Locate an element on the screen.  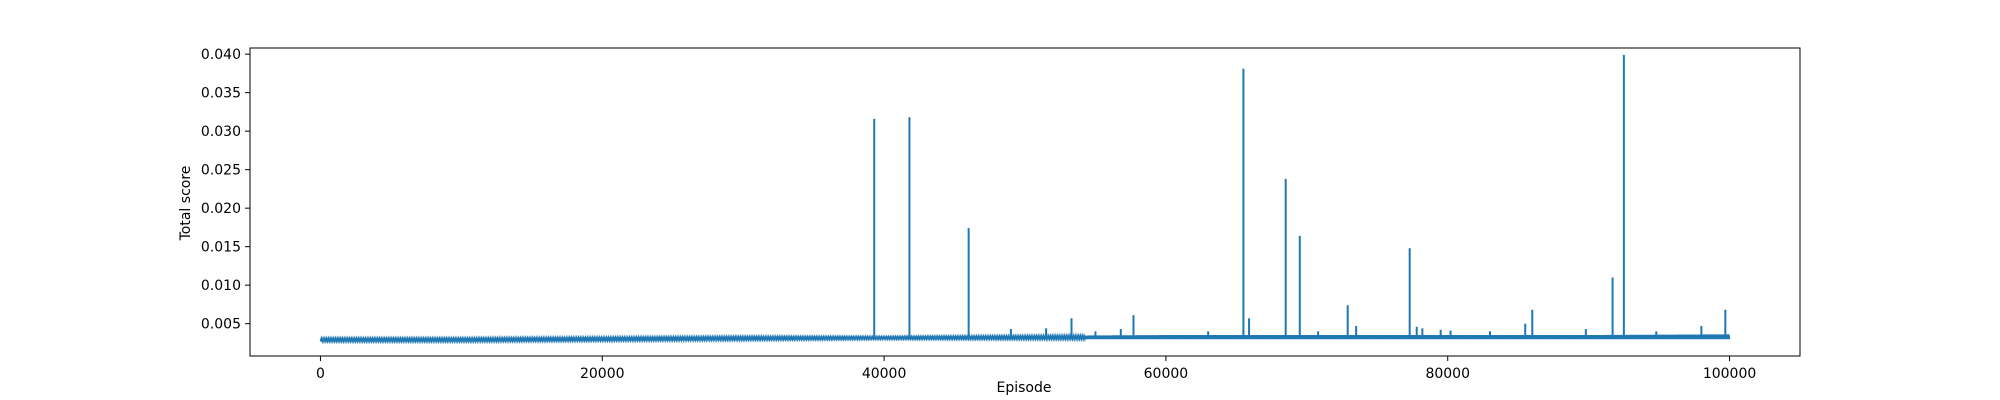
x-axis-label: Episode is located at coordinates (1024, 388).